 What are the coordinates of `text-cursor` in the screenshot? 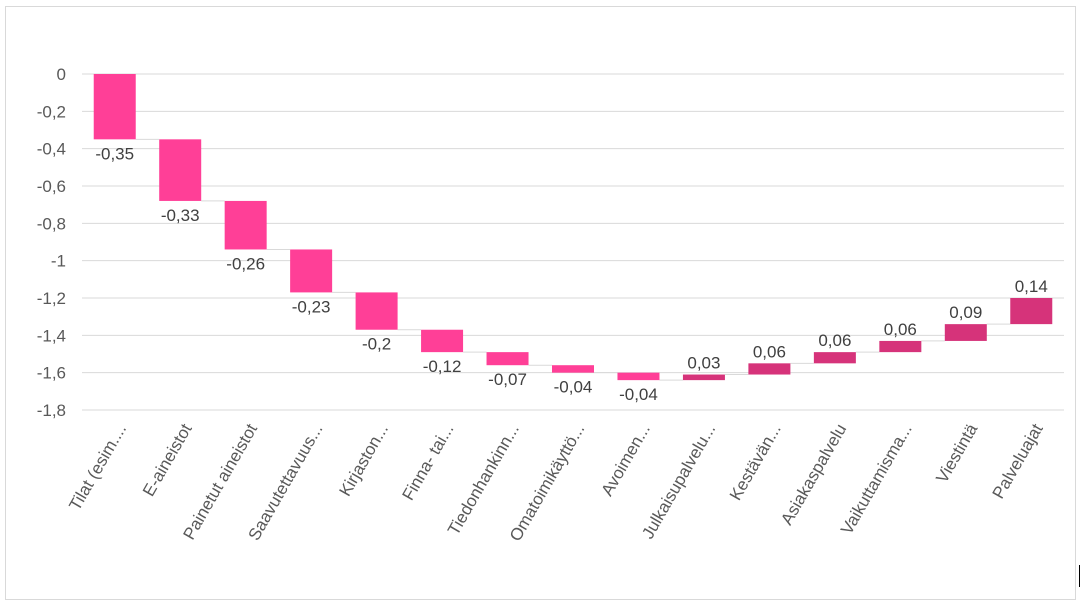 It's located at (1079, 576).